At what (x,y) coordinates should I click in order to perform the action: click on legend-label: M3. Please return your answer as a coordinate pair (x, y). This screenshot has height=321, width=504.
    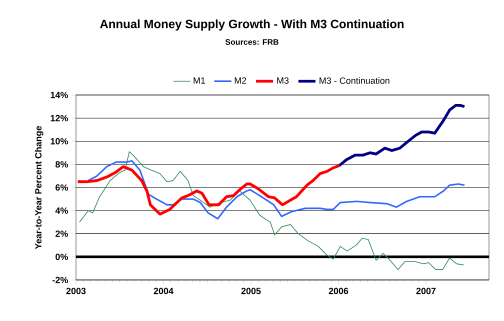
    Looking at the image, I should click on (283, 80).